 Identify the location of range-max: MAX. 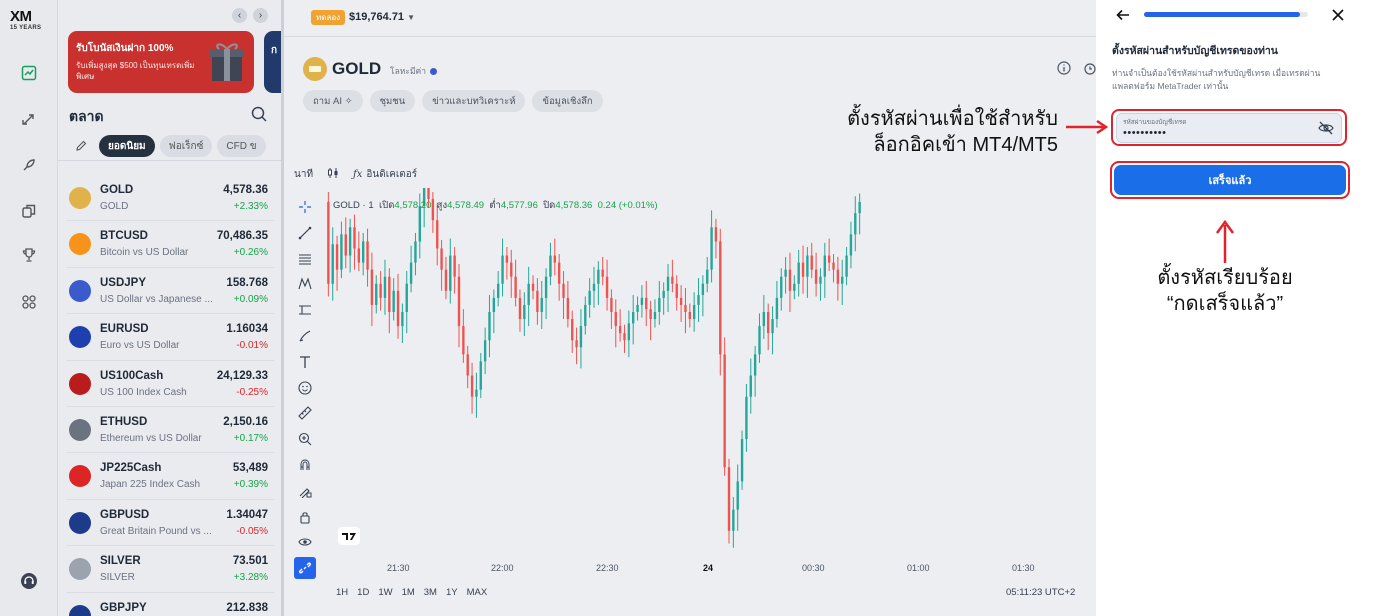
(477, 592).